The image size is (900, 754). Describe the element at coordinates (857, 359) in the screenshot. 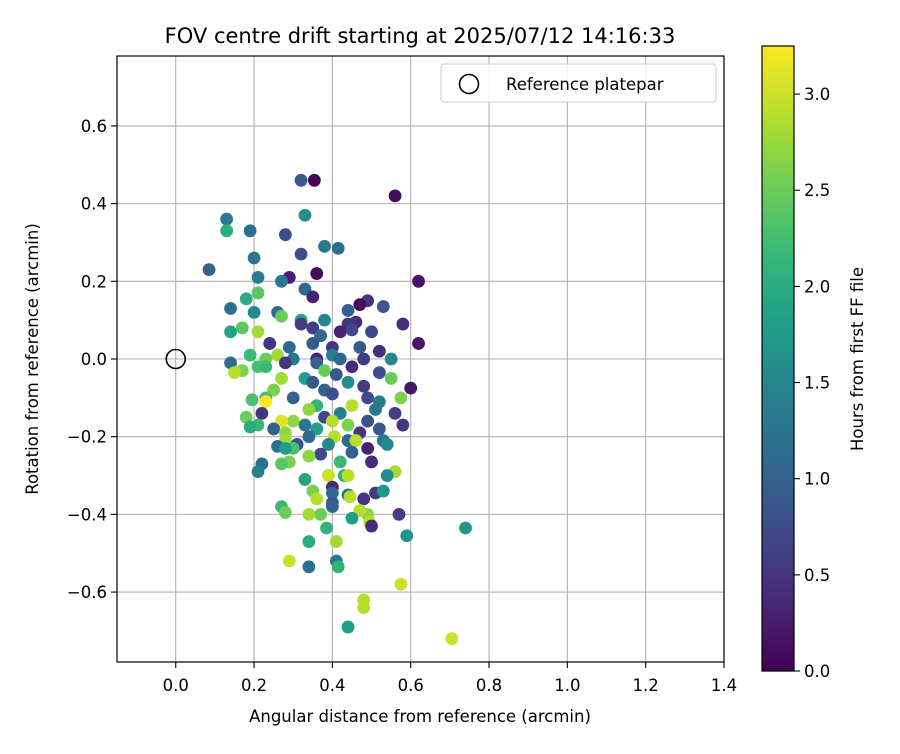

I see `colorbar-label: Hours from first FF file` at that location.